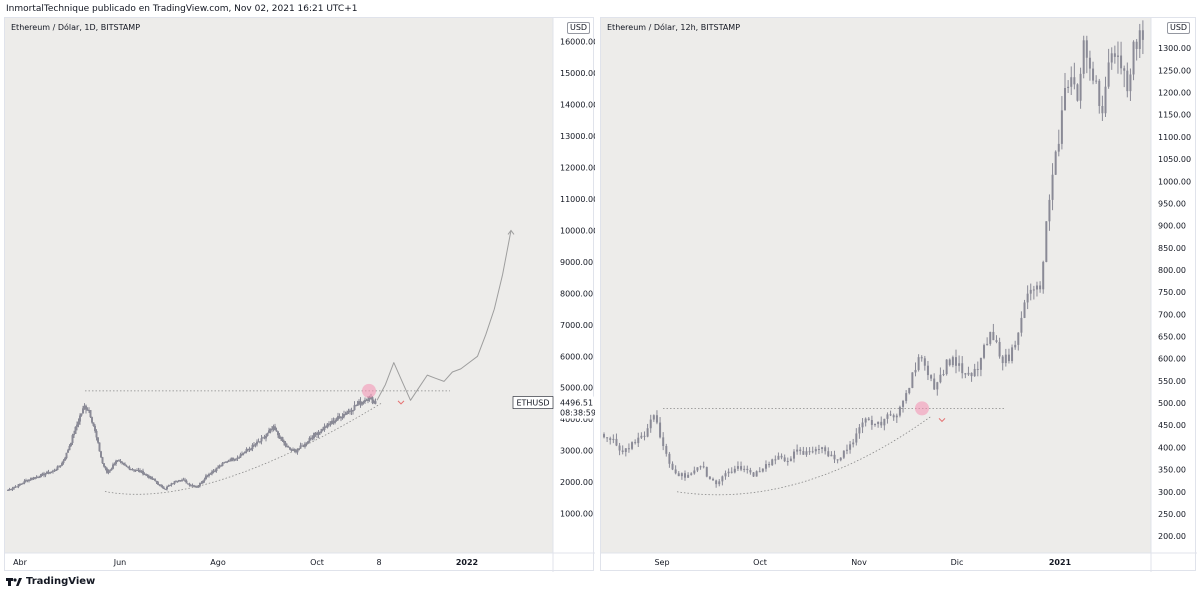  I want to click on y-tick-label: 3000.00, so click(576, 451).